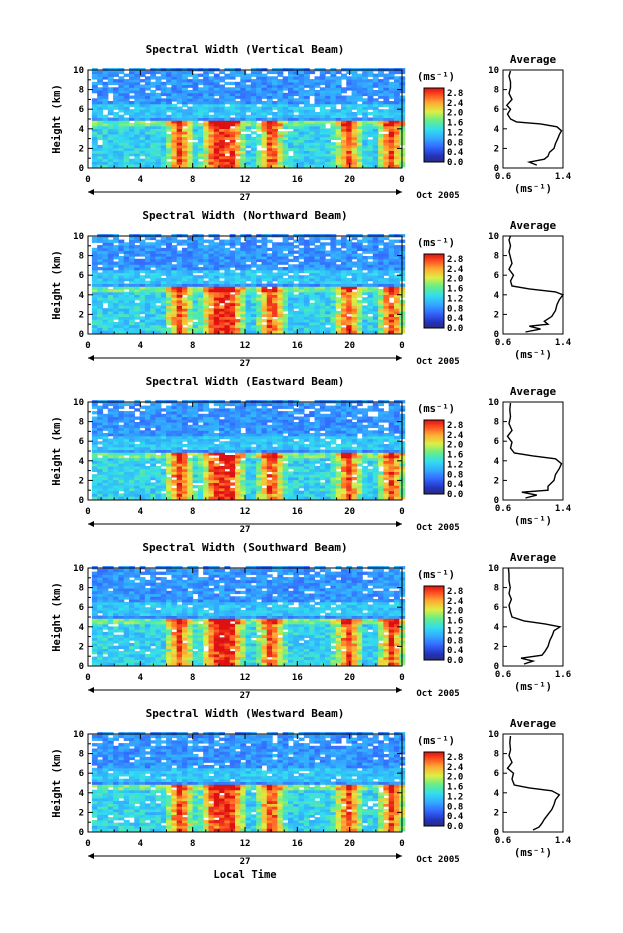  What do you see at coordinates (455, 319) in the screenshot?
I see `colorbar-tick-label: 0.4` at bounding box center [455, 319].